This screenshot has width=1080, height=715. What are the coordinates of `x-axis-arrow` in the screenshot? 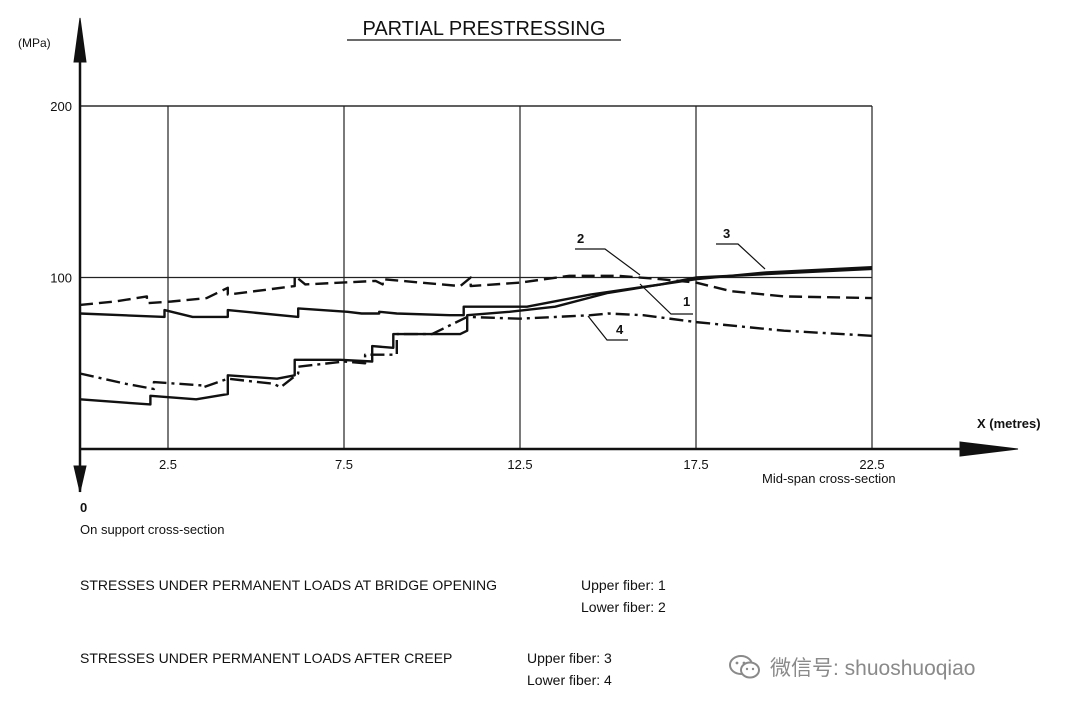 It's located at (989, 449).